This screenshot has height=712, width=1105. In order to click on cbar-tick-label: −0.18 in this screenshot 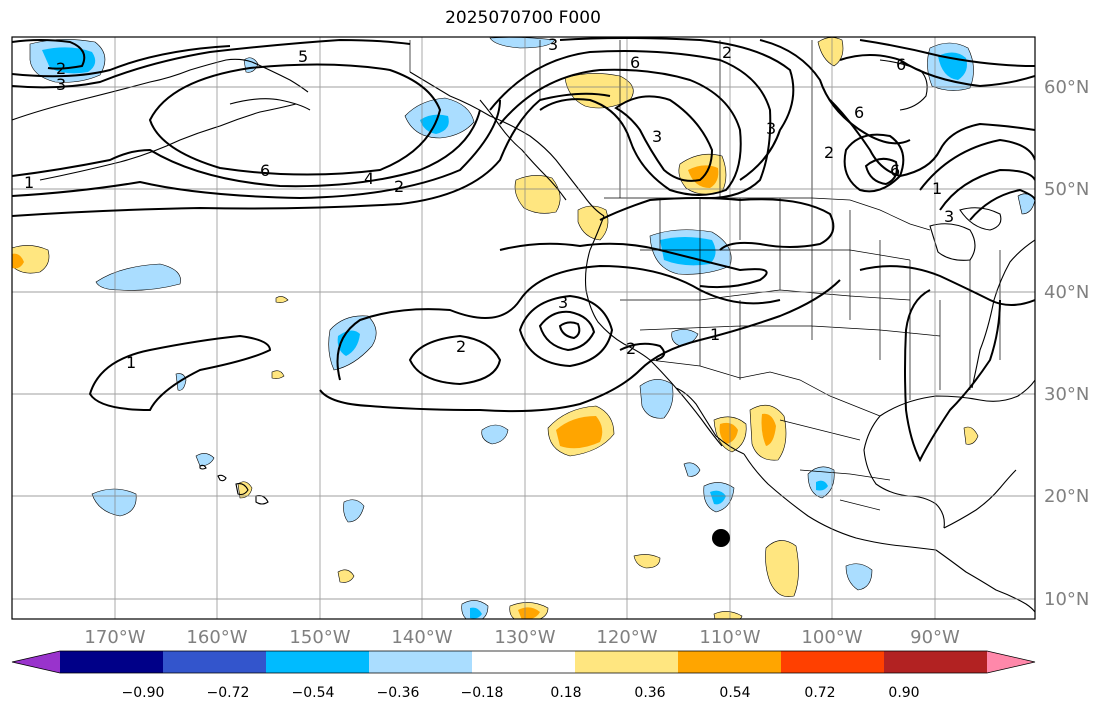, I will do `click(482, 693)`.